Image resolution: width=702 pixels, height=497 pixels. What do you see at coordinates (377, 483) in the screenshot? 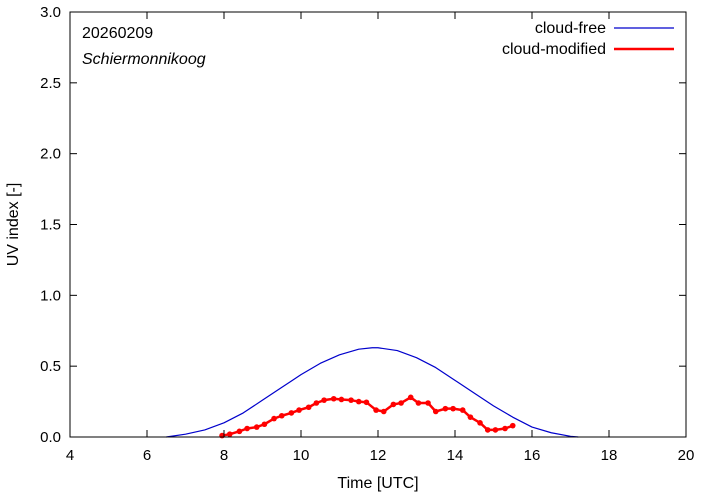
I see `x-axis-title: Time [UTC]` at bounding box center [377, 483].